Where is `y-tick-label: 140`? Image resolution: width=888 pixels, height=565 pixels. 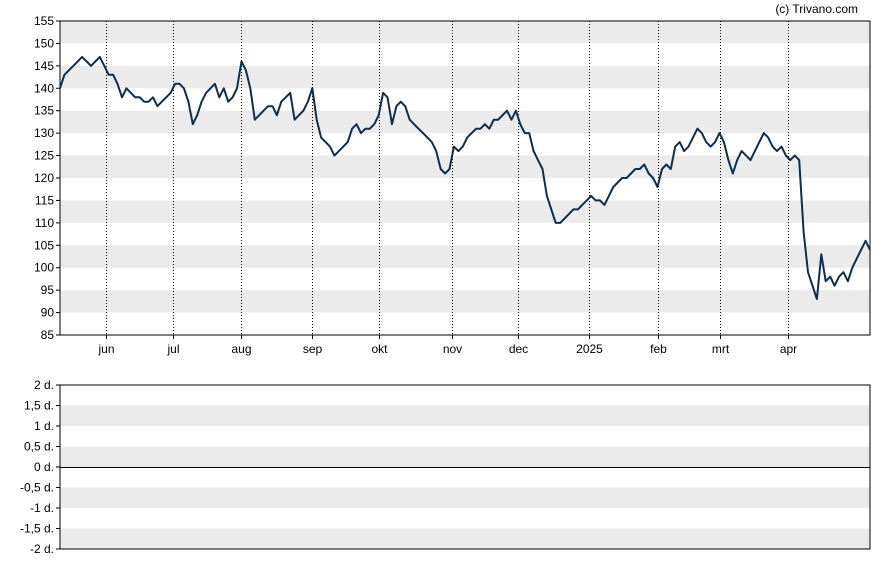 y-tick-label: 140 is located at coordinates (44, 88).